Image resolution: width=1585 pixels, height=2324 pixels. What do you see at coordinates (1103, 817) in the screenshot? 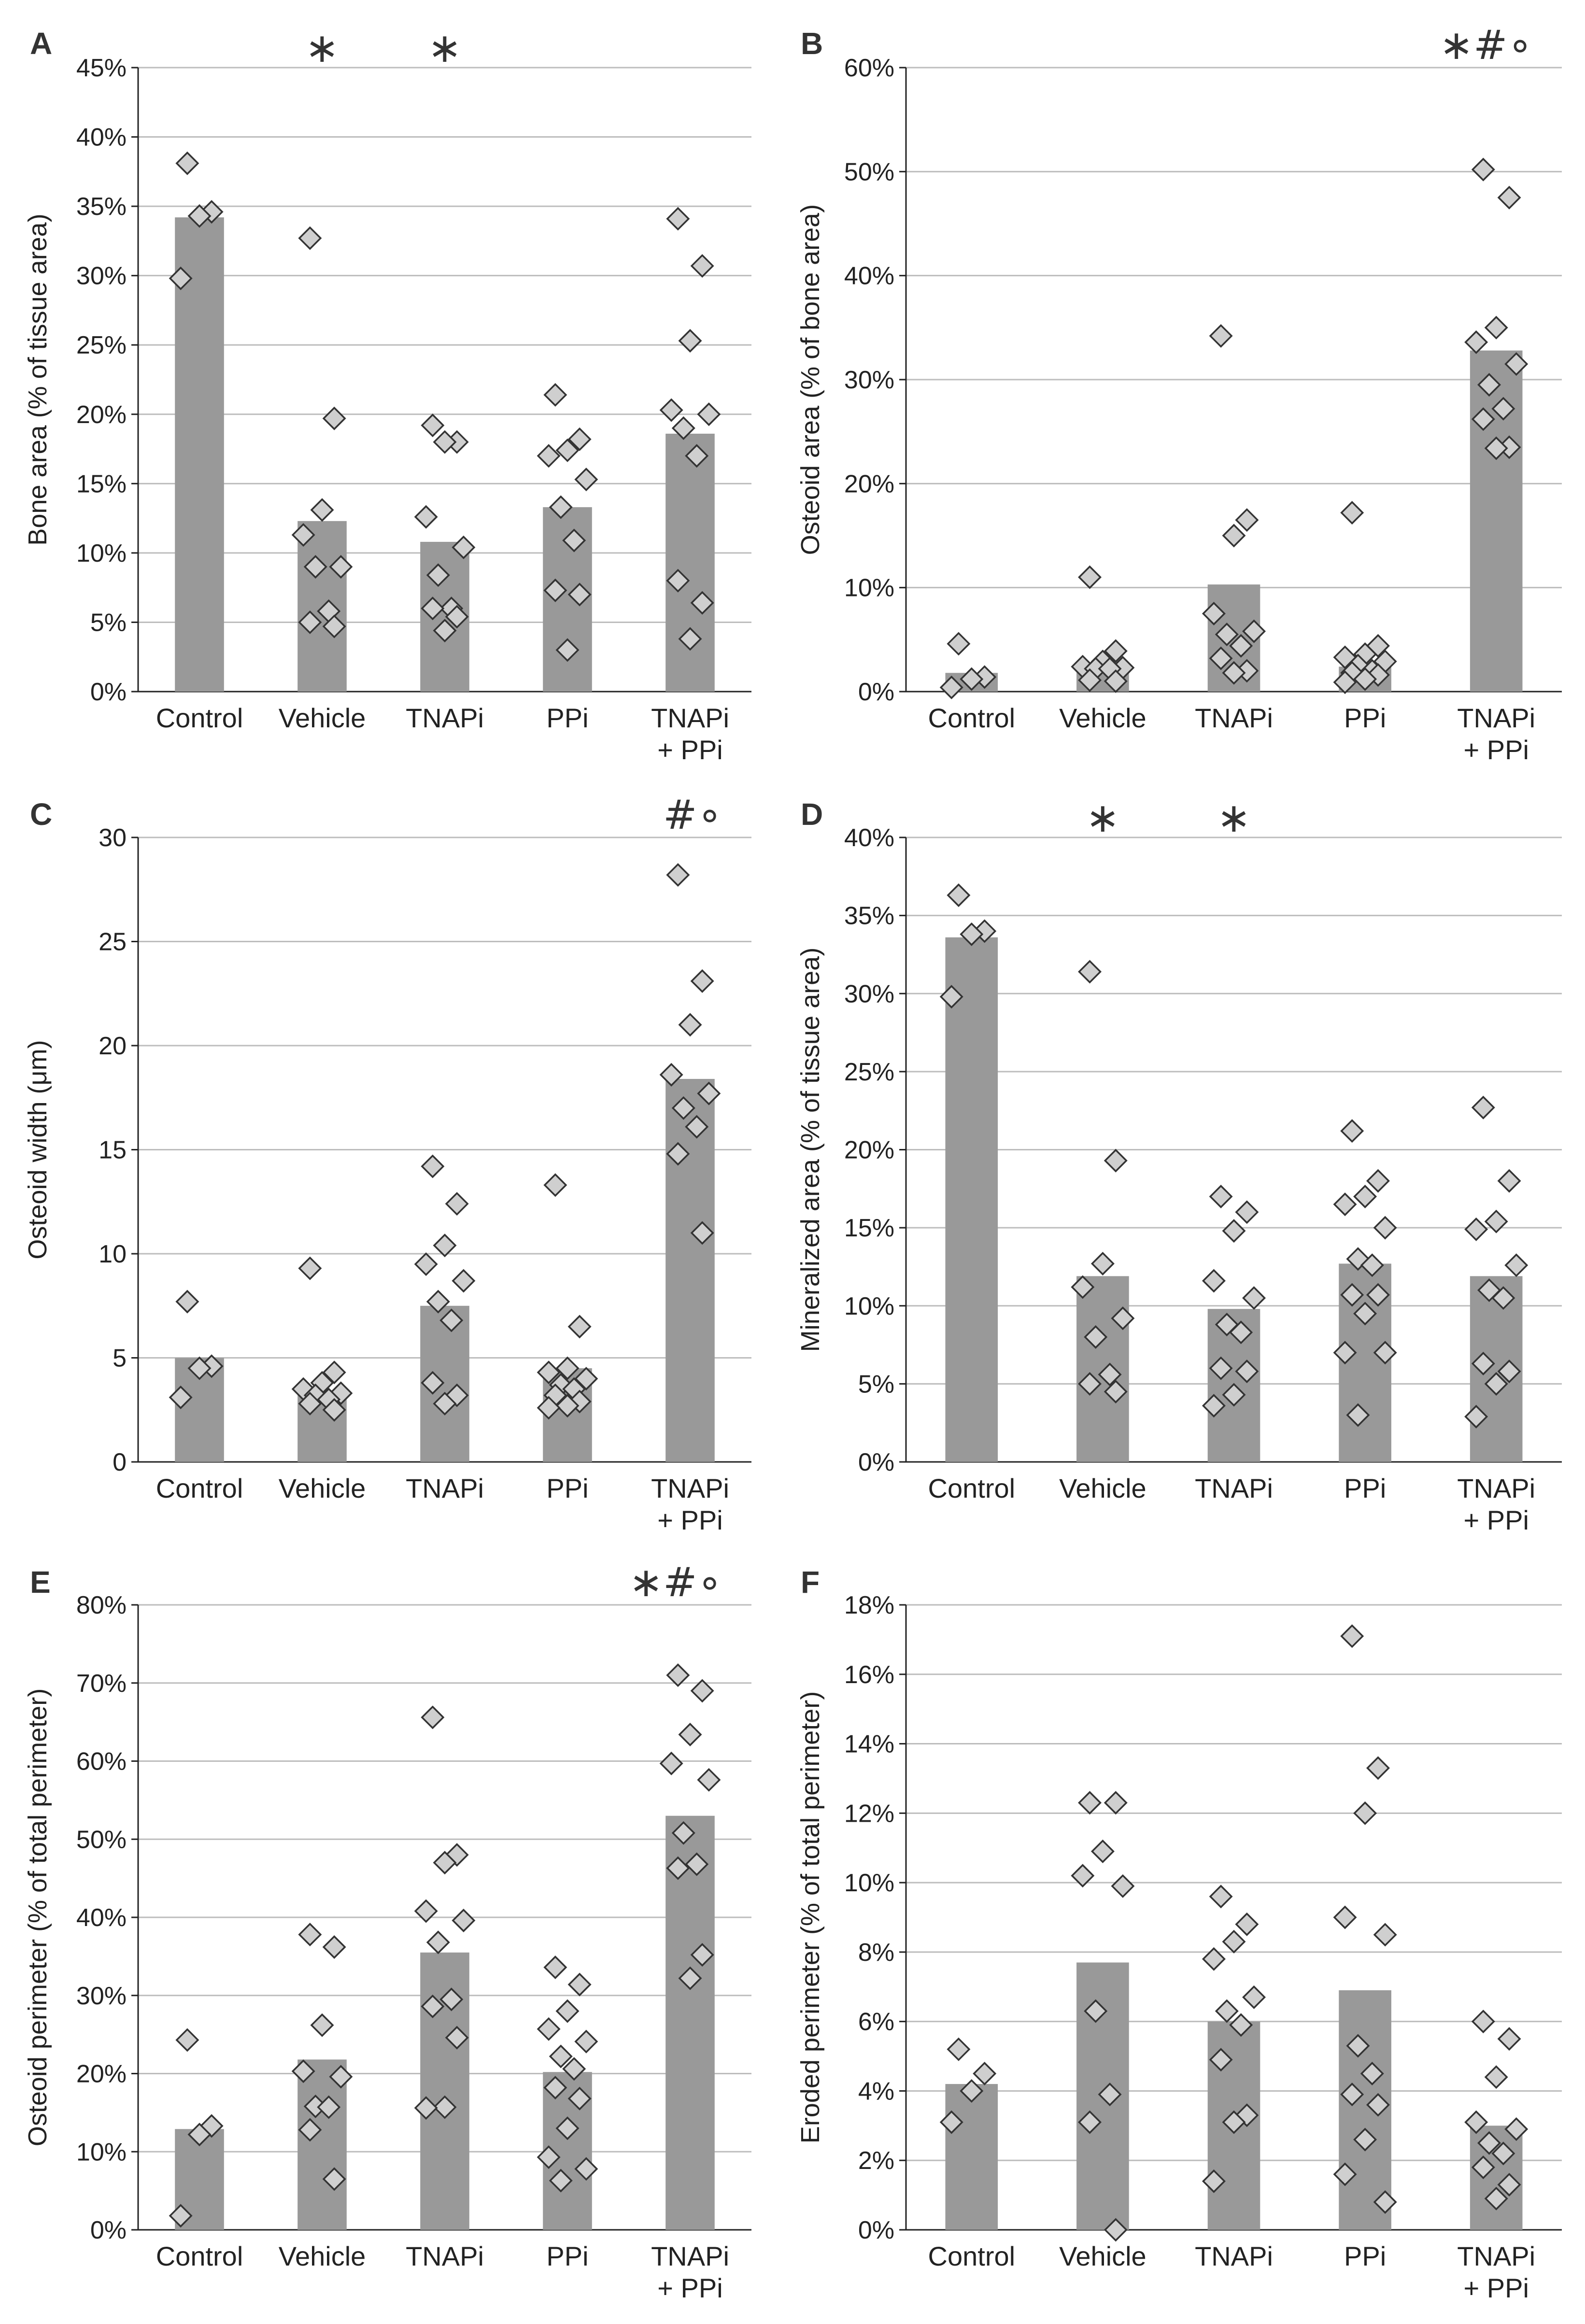
I see `significance-marker: ∗` at bounding box center [1103, 817].